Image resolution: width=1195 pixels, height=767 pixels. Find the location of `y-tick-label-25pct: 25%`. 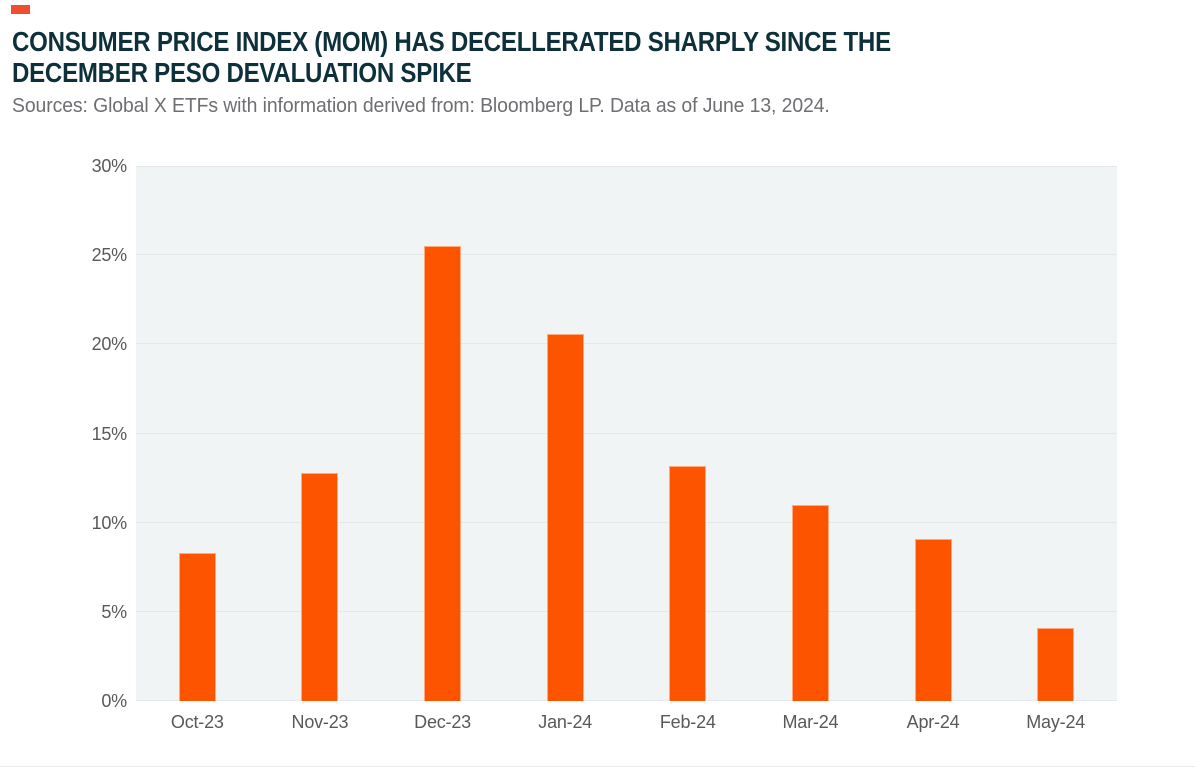

y-tick-label-25pct: 25% is located at coordinates (109, 255).